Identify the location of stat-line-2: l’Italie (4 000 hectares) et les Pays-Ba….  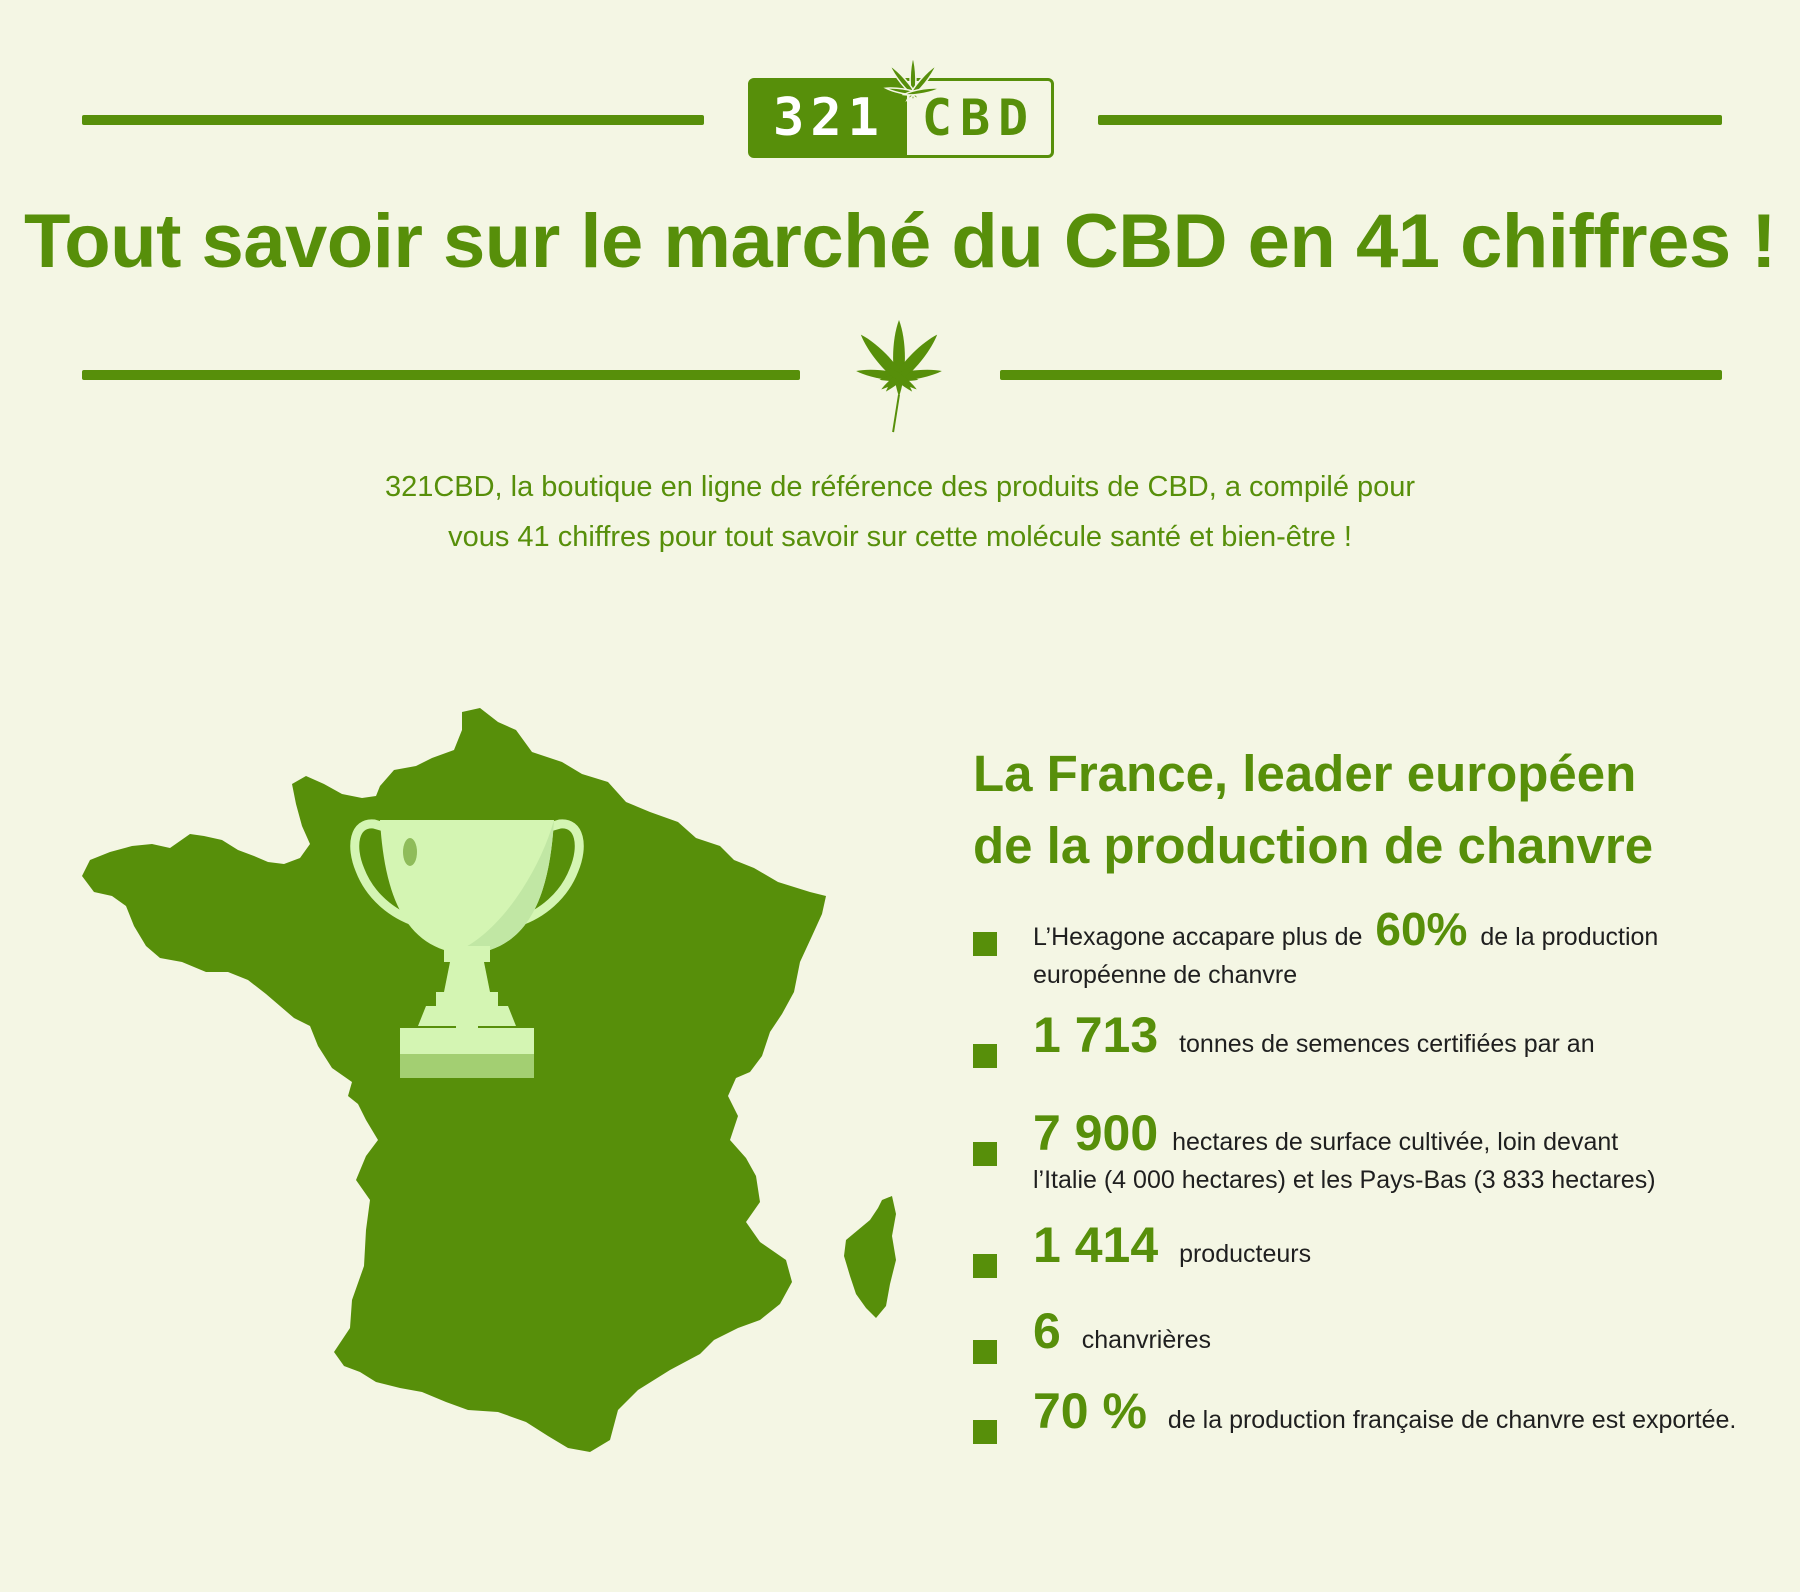
(1344, 1180).